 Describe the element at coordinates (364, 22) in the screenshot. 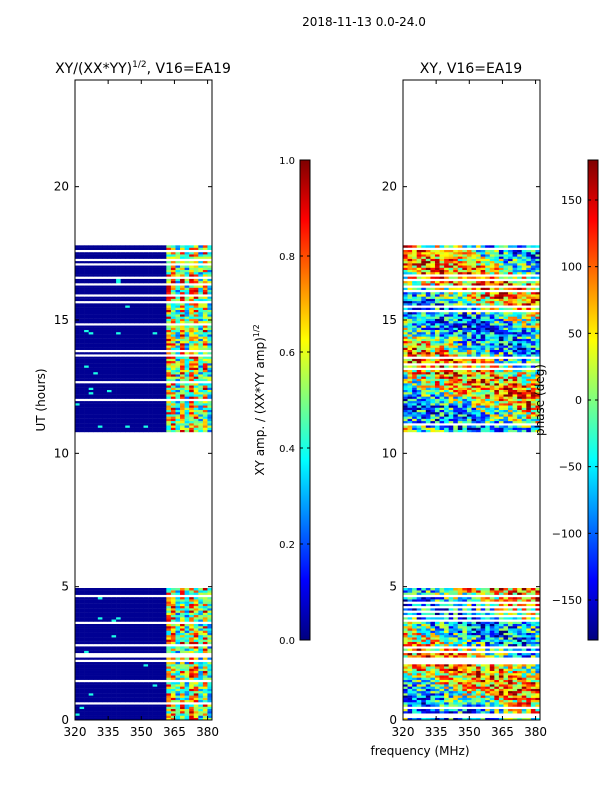

I see `figure-title: 2018-11-13 0.0-24.0` at that location.